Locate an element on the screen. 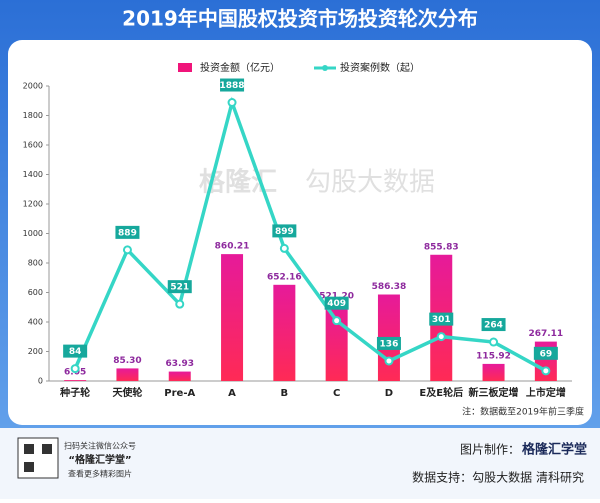 Image resolution: width=600 pixels, height=503 pixels. point-label: 1888 is located at coordinates (232, 86).